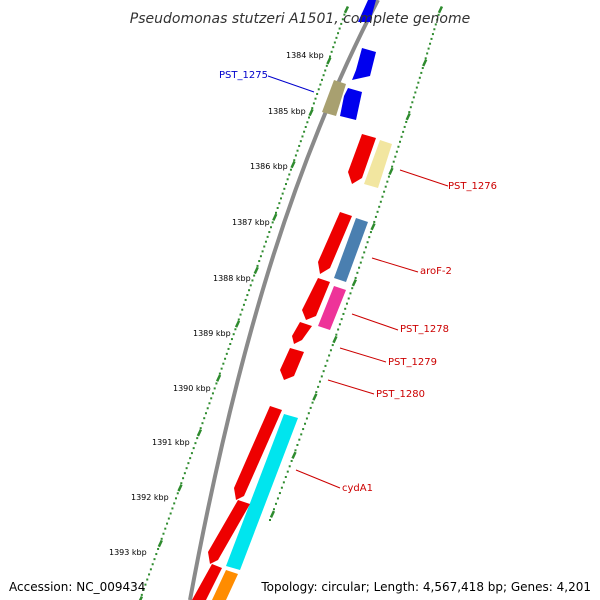  Describe the element at coordinates (424, 329) in the screenshot. I see `gene-label: PST_1278` at that location.